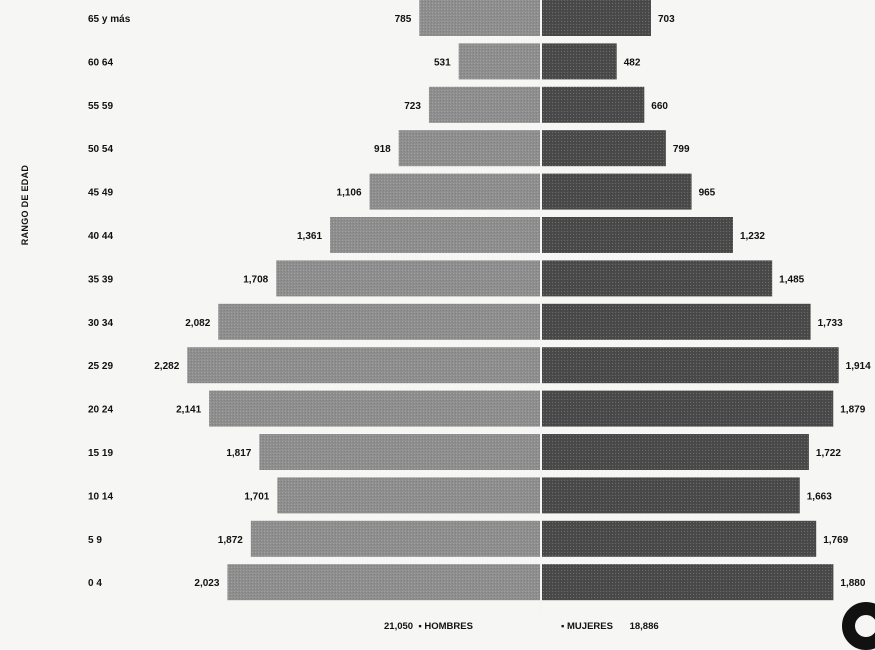  I want to click on data-label-mujeres: 1,914, so click(858, 366).